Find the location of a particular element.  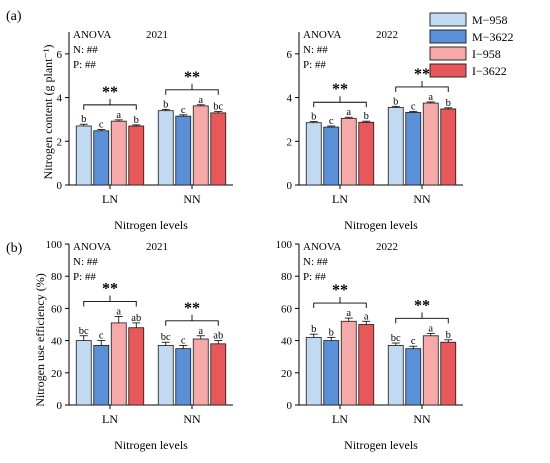

legend-label: I−3622 is located at coordinates (489, 71).